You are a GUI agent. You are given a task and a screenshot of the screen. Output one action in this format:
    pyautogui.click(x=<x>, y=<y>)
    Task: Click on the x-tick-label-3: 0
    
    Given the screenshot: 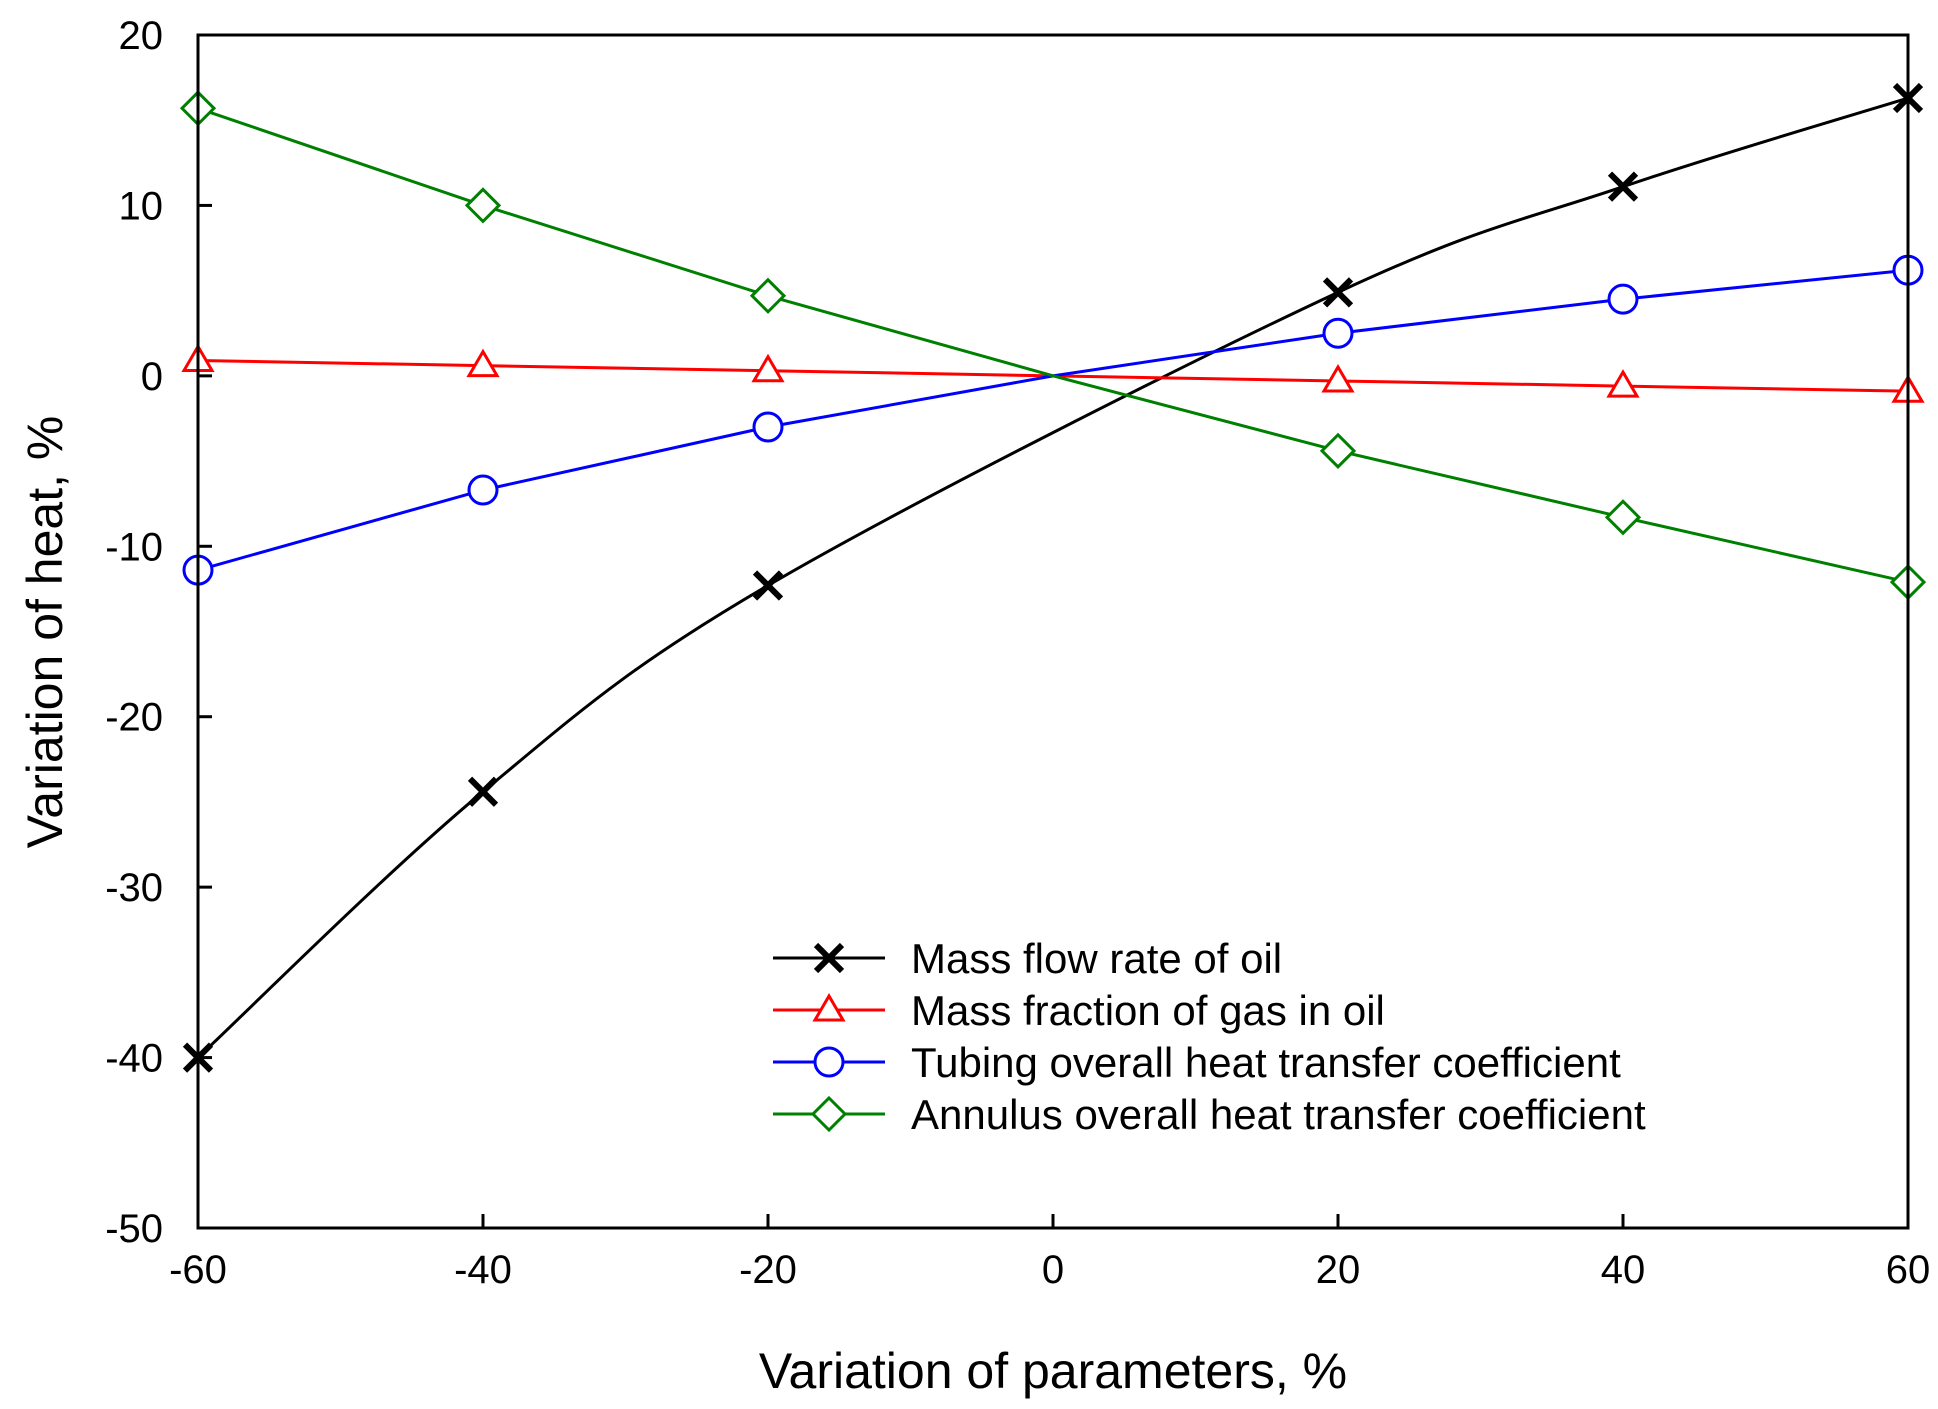 What is the action you would take?
    pyautogui.click(x=1053, y=1270)
    